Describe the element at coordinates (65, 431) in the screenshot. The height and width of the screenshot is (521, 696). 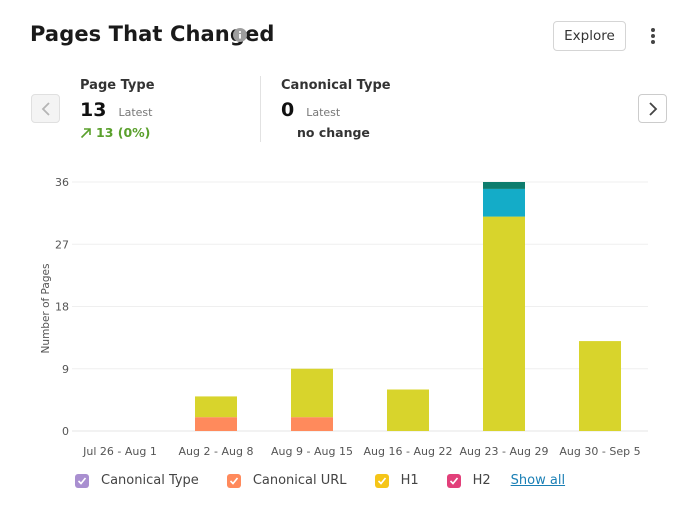
I see `y-tick-label: 0` at that location.